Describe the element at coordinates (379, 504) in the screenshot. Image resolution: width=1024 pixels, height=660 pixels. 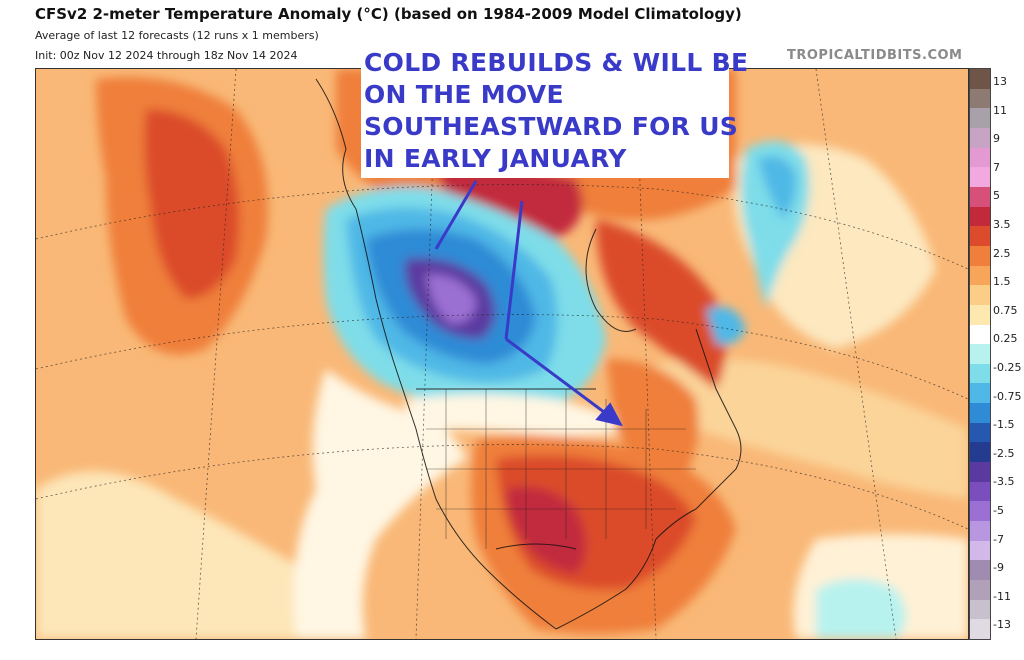
I see `anomaly-neutral-westcoast` at that location.